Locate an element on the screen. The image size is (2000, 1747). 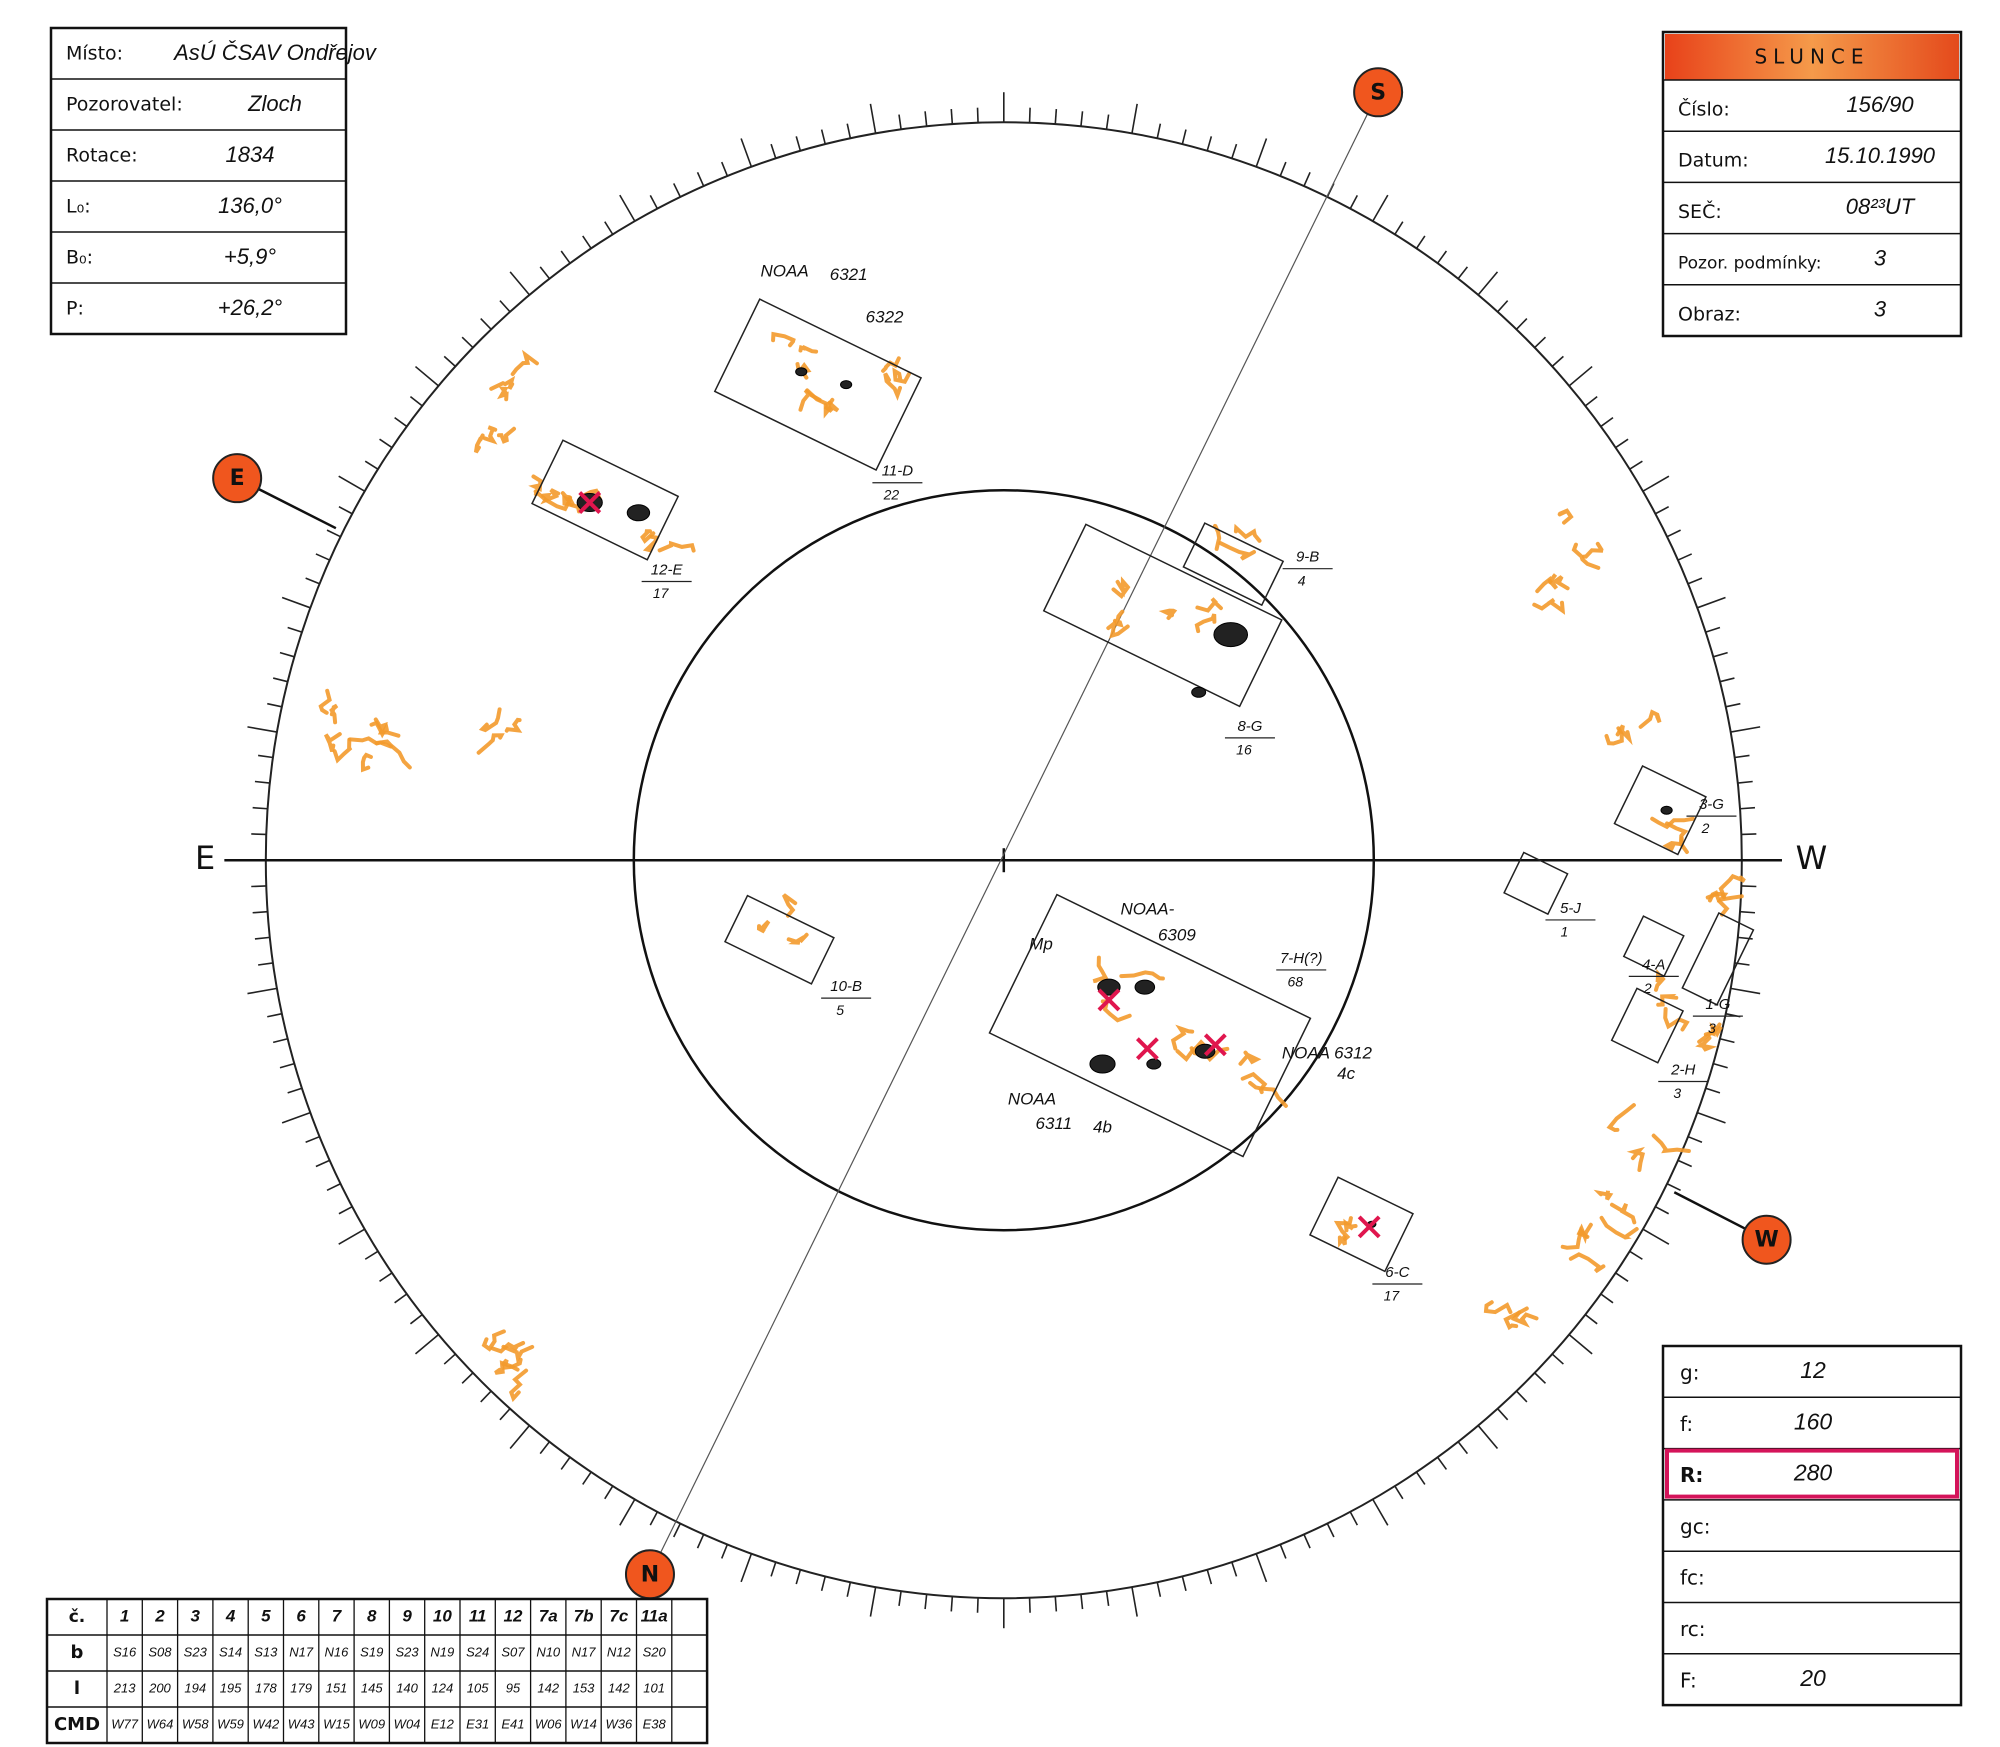
coord-cell: 140 is located at coordinates (407, 1687).